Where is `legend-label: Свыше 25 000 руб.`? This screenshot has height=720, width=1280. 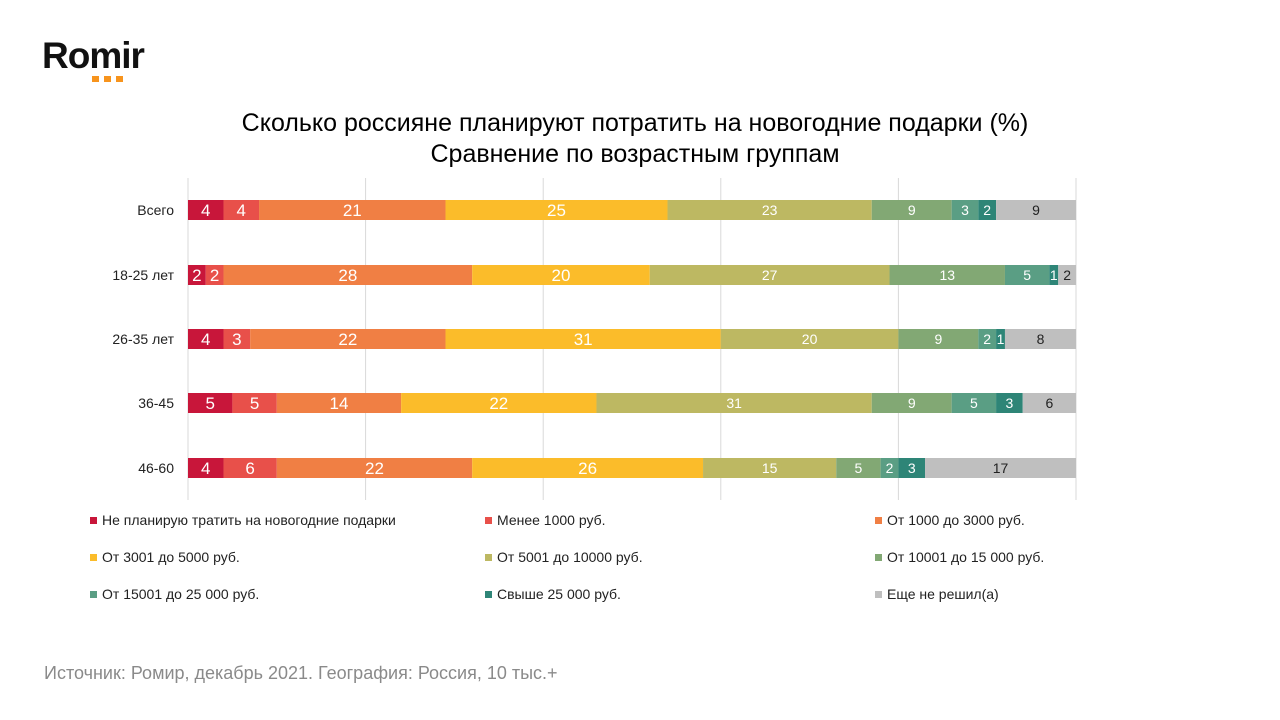
legend-label: Свыше 25 000 руб. is located at coordinates (559, 594).